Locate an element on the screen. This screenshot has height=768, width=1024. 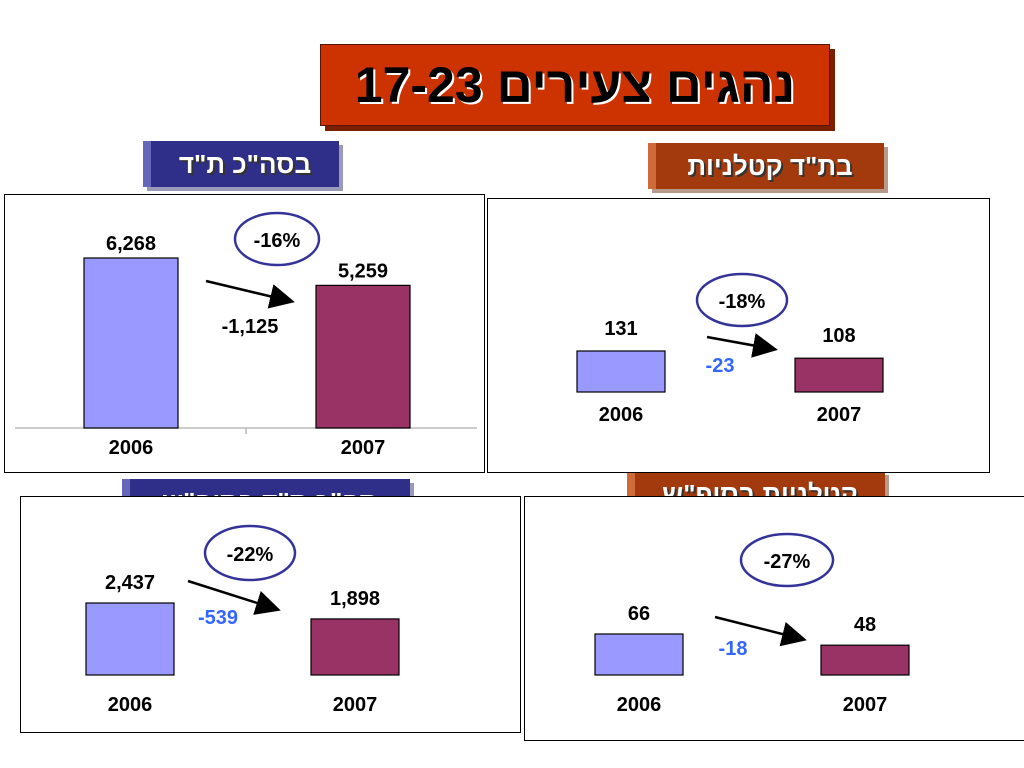
heading-fatal-accidents: בת"ד קטלניות is located at coordinates (766, 166).